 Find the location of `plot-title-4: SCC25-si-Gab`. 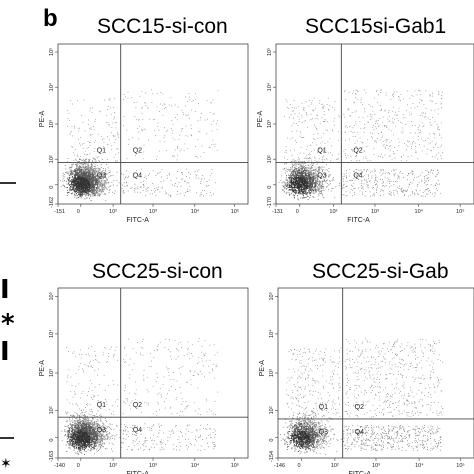

plot-title-4: SCC25-si-Gab is located at coordinates (380, 271).